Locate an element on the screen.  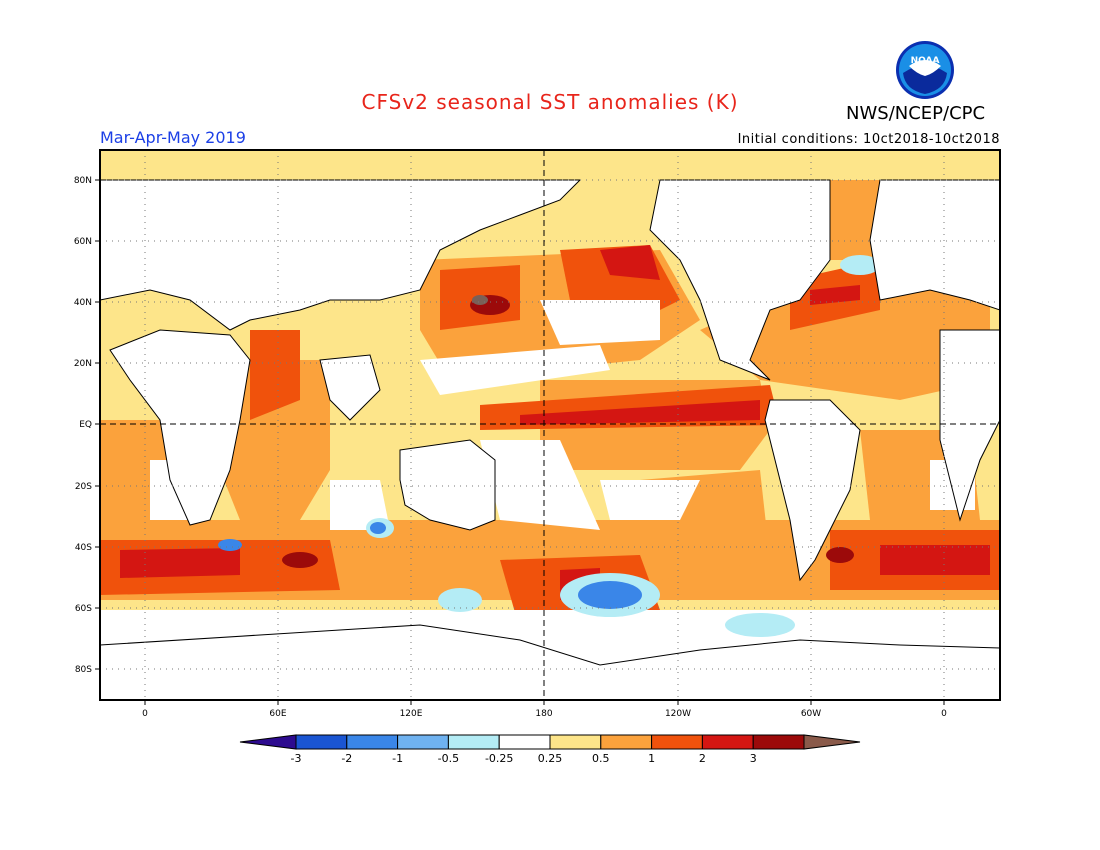
lat-tick-label: 60N is located at coordinates (83, 242).